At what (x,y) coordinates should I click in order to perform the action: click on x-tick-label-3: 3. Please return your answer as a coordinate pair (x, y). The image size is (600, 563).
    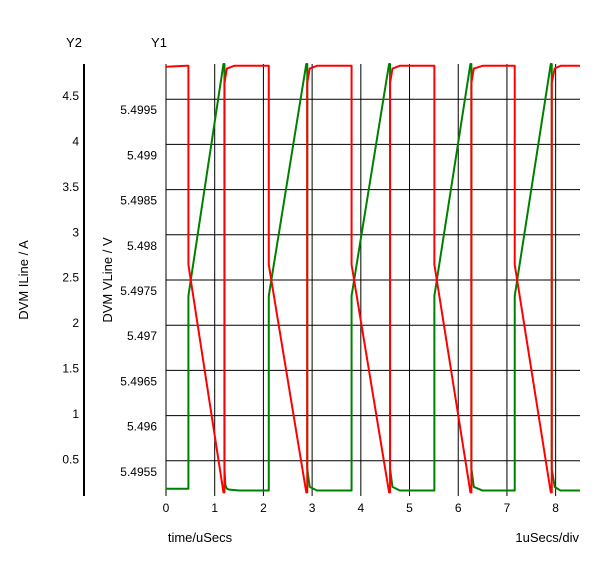
    Looking at the image, I should click on (312, 508).